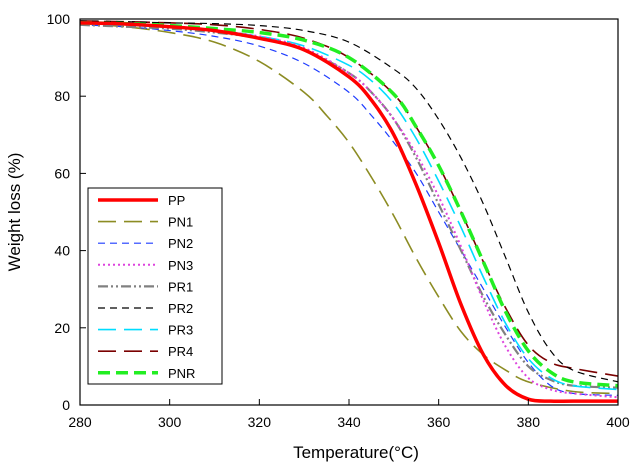 This screenshot has height=472, width=633. I want to click on legend-box, so click(155, 286).